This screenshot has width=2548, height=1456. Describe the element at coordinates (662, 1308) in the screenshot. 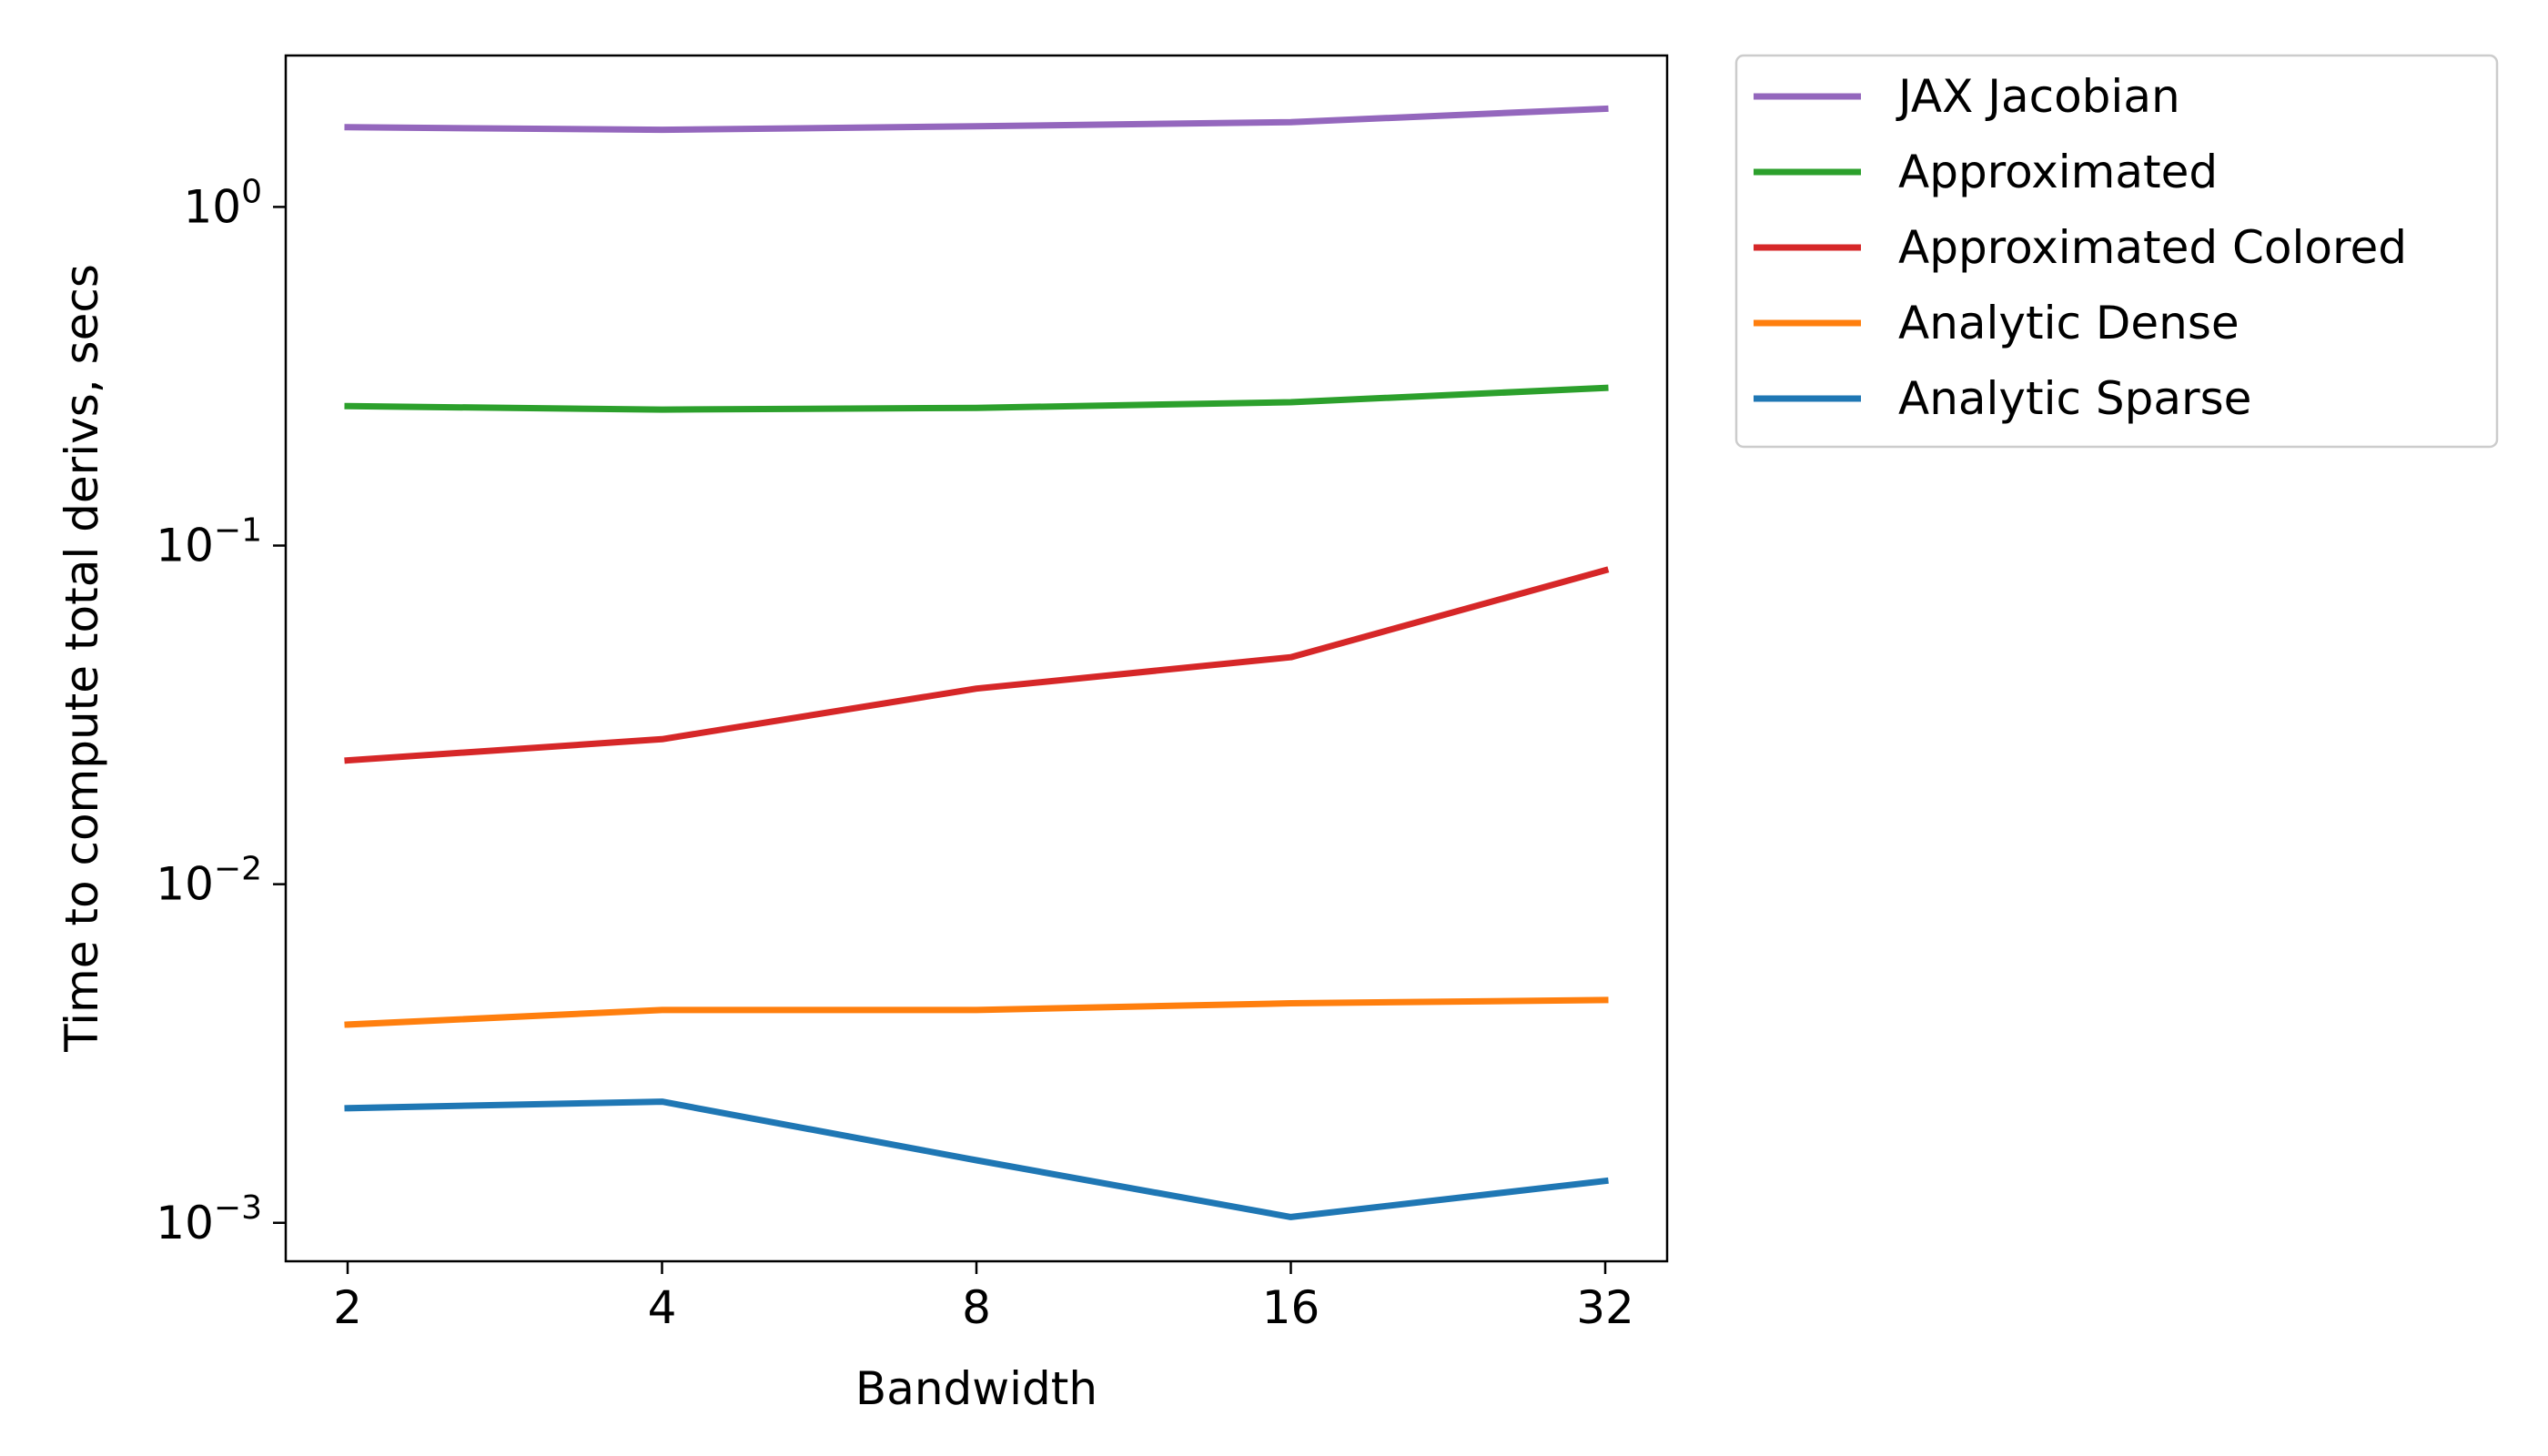

I see `x-tick-label: 4` at that location.